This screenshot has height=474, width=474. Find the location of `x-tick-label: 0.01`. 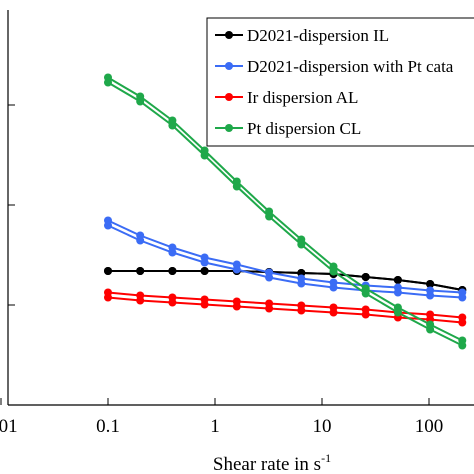

x-tick-label: 0.01 is located at coordinates (9, 426).